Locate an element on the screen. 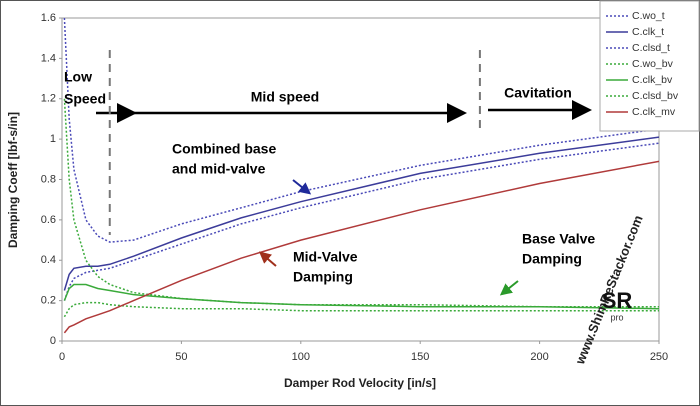 The image size is (700, 406). logo: SR is located at coordinates (617, 300).